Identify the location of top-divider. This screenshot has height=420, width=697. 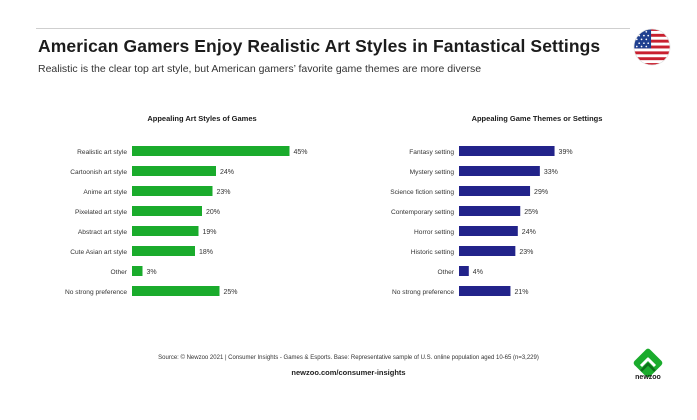
(333, 28).